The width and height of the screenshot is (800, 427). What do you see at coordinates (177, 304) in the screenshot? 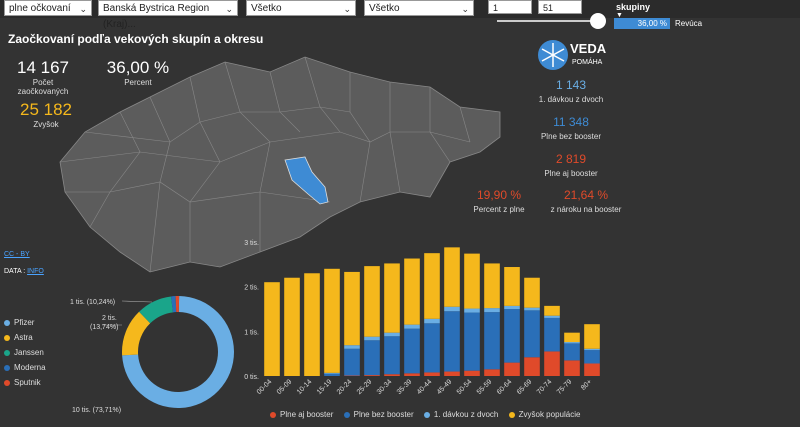
I see `donut-slice-sputnik` at bounding box center [177, 304].